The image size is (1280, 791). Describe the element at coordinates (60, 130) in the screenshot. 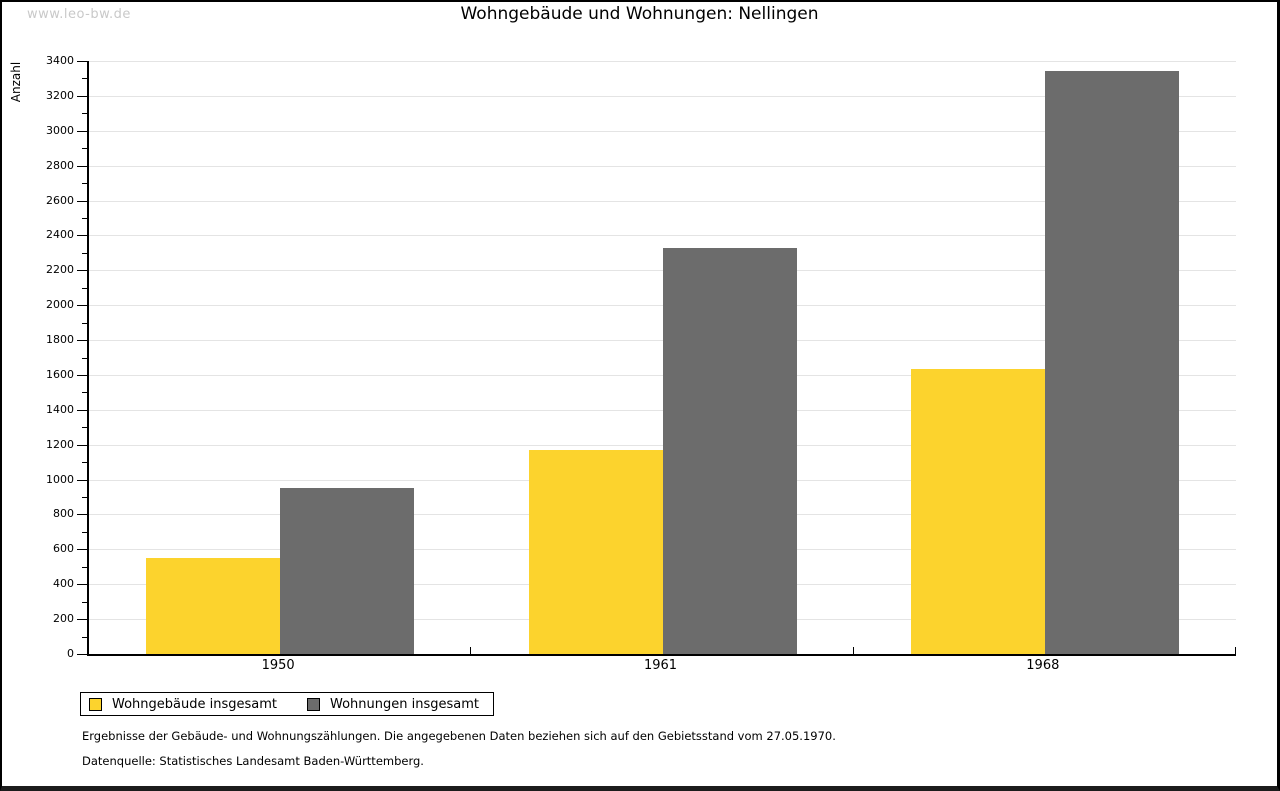

I see `y-tick-label: 3000` at that location.